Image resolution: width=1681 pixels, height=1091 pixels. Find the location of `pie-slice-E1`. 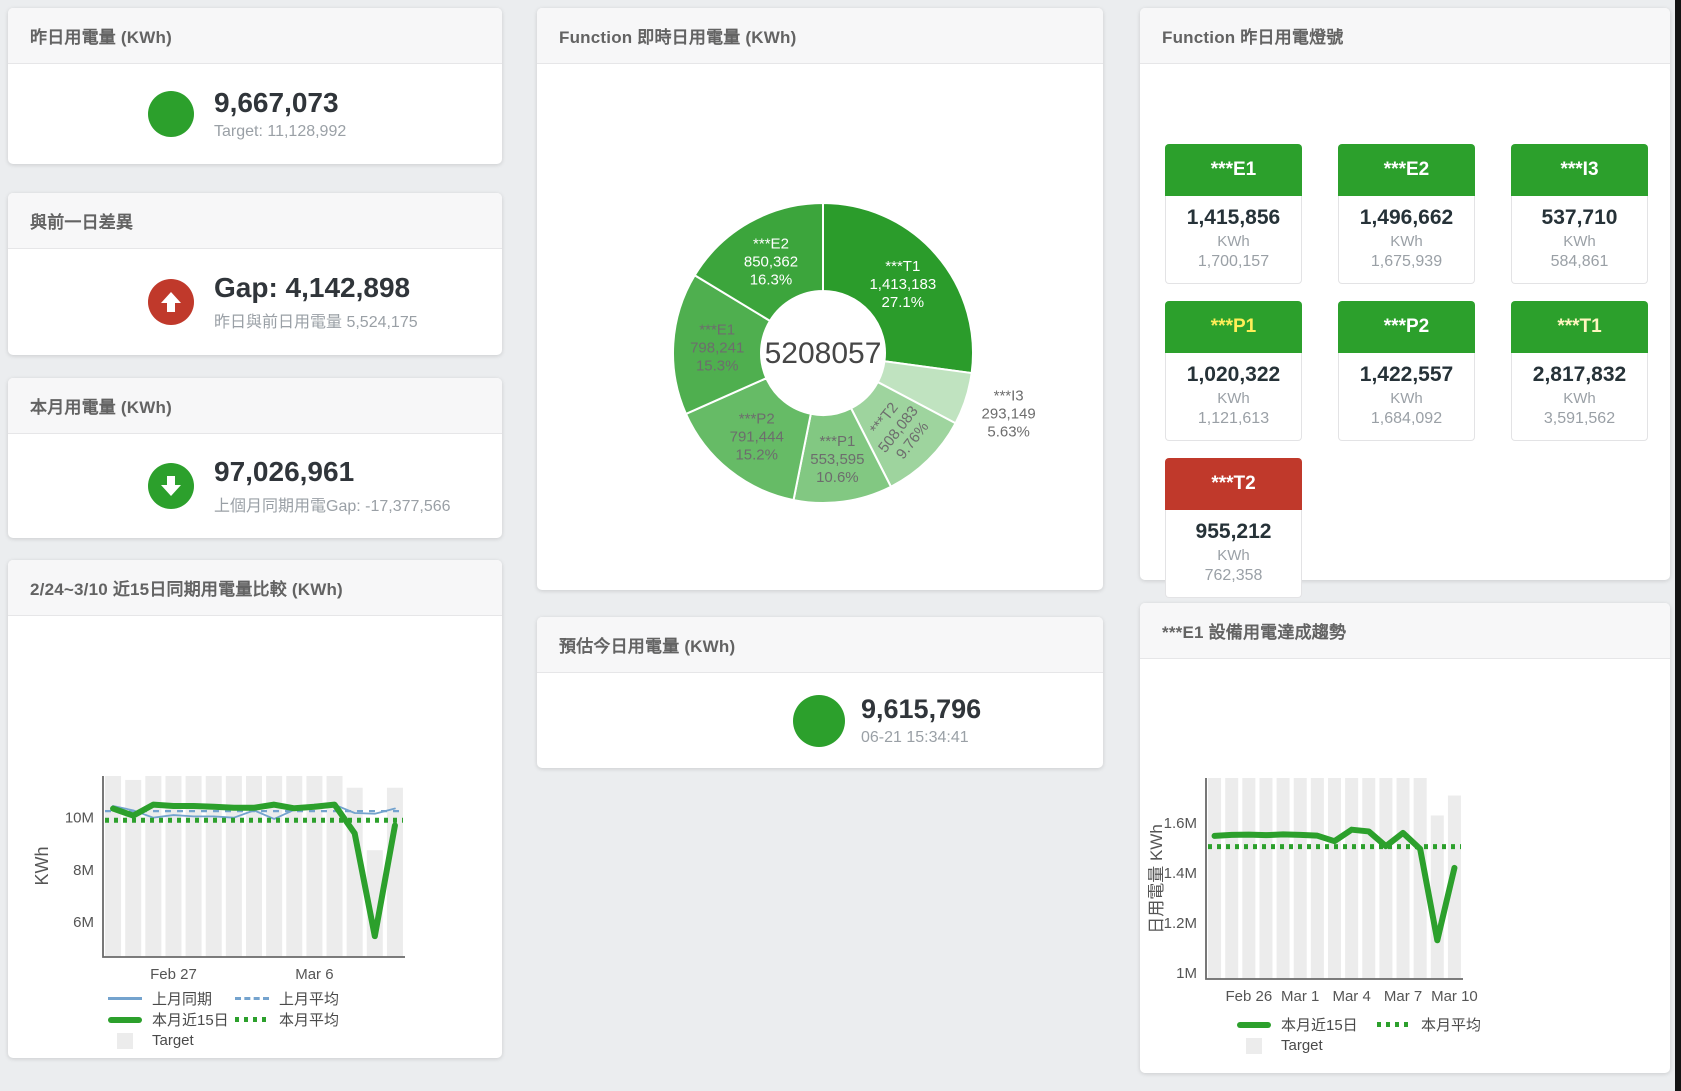

pie-slice-E1 is located at coordinates (722, 344).